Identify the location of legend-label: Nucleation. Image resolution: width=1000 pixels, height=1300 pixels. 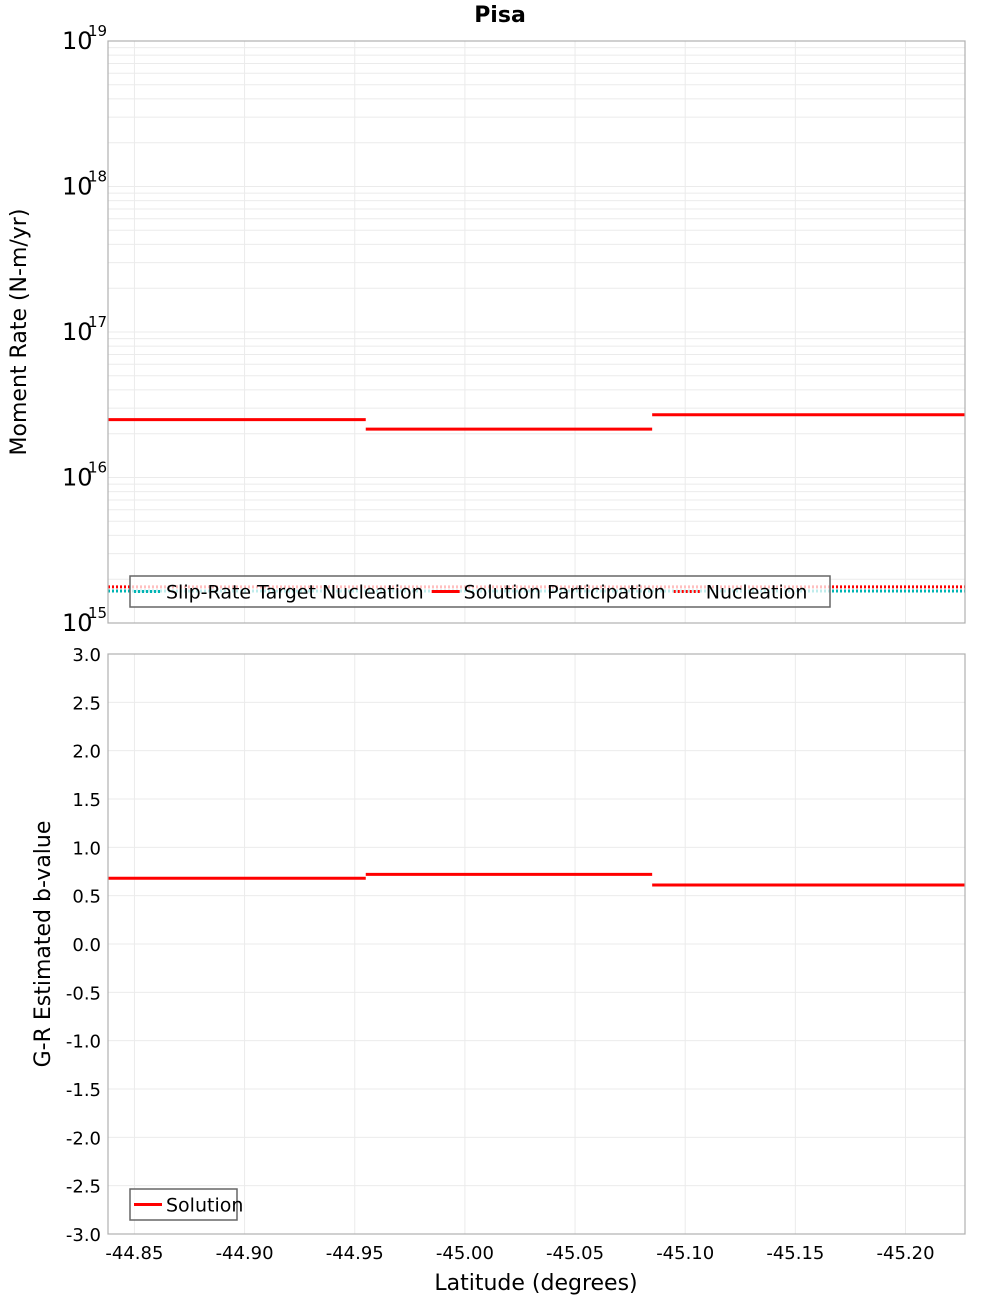
(757, 593).